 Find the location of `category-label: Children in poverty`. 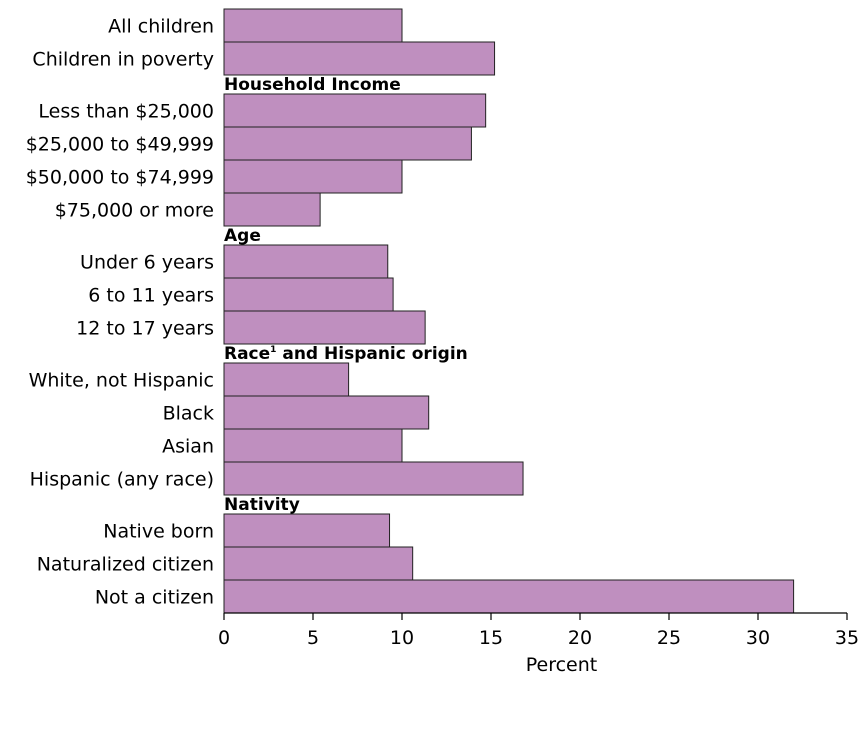

category-label: Children in poverty is located at coordinates (123, 60).